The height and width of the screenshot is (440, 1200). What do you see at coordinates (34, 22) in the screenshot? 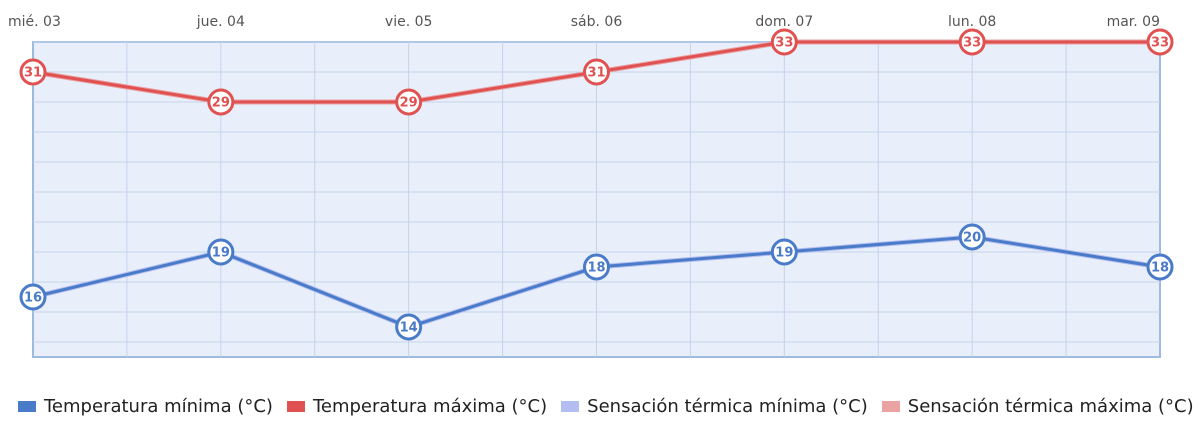
I see `x-tick-label: mié. 03` at bounding box center [34, 22].